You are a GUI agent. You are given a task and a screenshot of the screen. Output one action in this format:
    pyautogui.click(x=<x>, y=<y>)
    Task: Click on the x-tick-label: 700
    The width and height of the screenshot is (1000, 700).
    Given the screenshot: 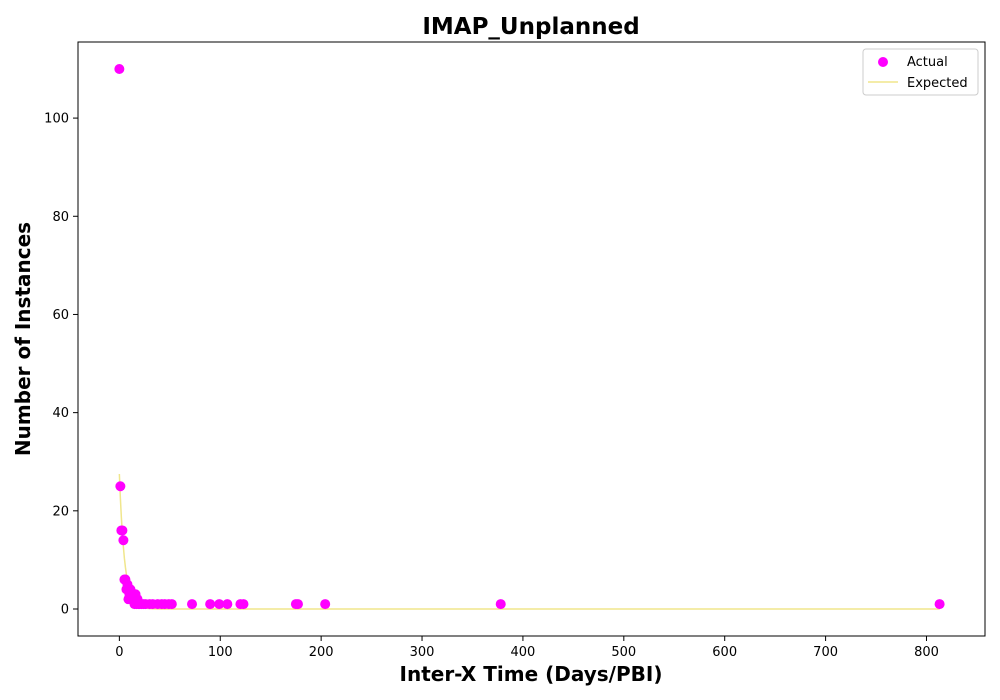 What is the action you would take?
    pyautogui.click(x=825, y=652)
    